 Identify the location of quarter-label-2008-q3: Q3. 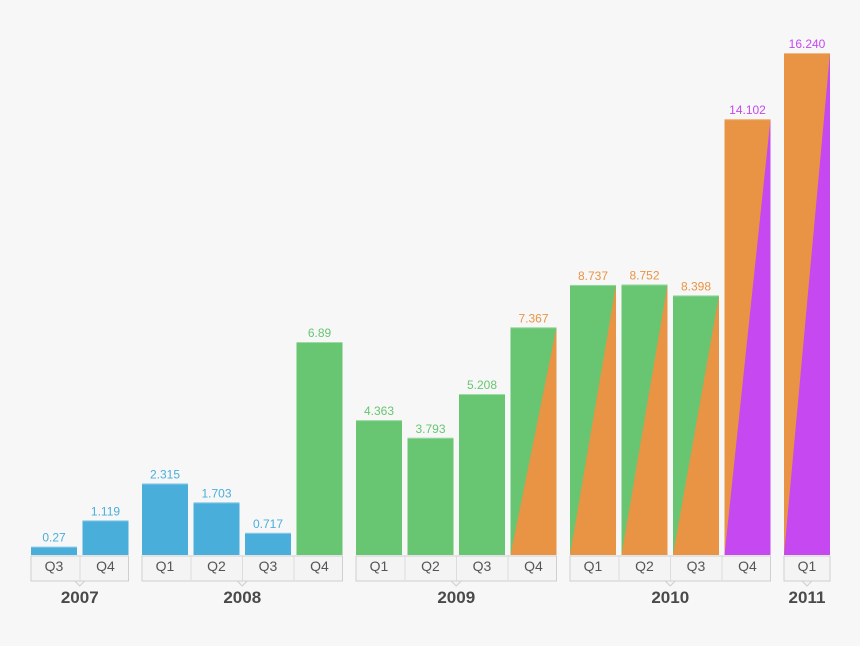
(268, 566).